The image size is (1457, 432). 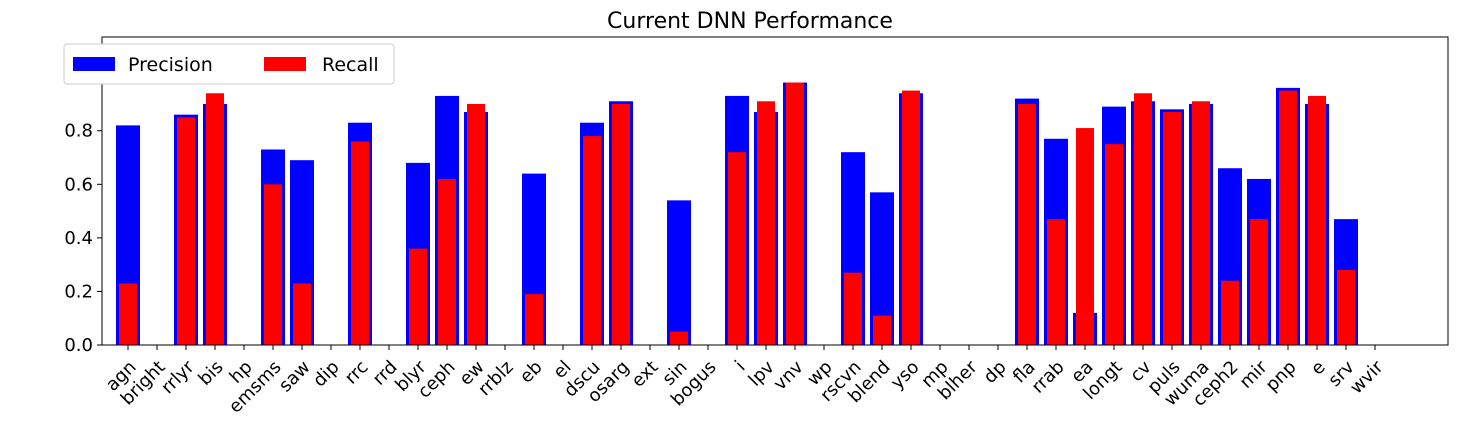 I want to click on x-tick-label: dp, so click(x=995, y=372).